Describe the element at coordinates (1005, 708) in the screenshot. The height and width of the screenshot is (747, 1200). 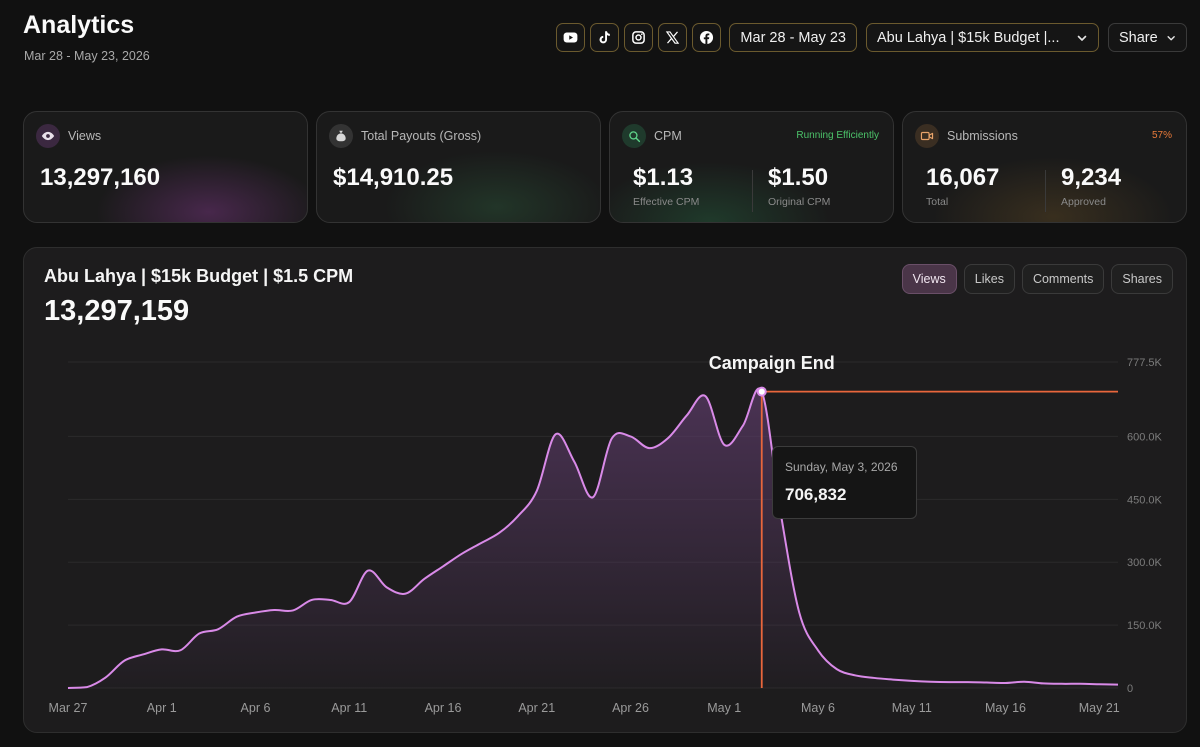
I see `x-tick-label: May 16` at that location.